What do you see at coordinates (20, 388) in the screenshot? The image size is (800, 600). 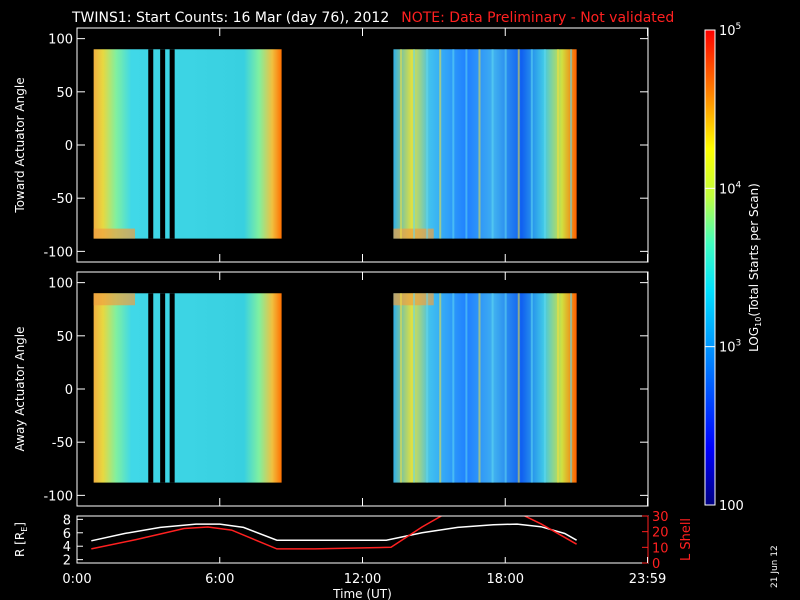 I see `ylabel: Away Actuator Angle` at bounding box center [20, 388].